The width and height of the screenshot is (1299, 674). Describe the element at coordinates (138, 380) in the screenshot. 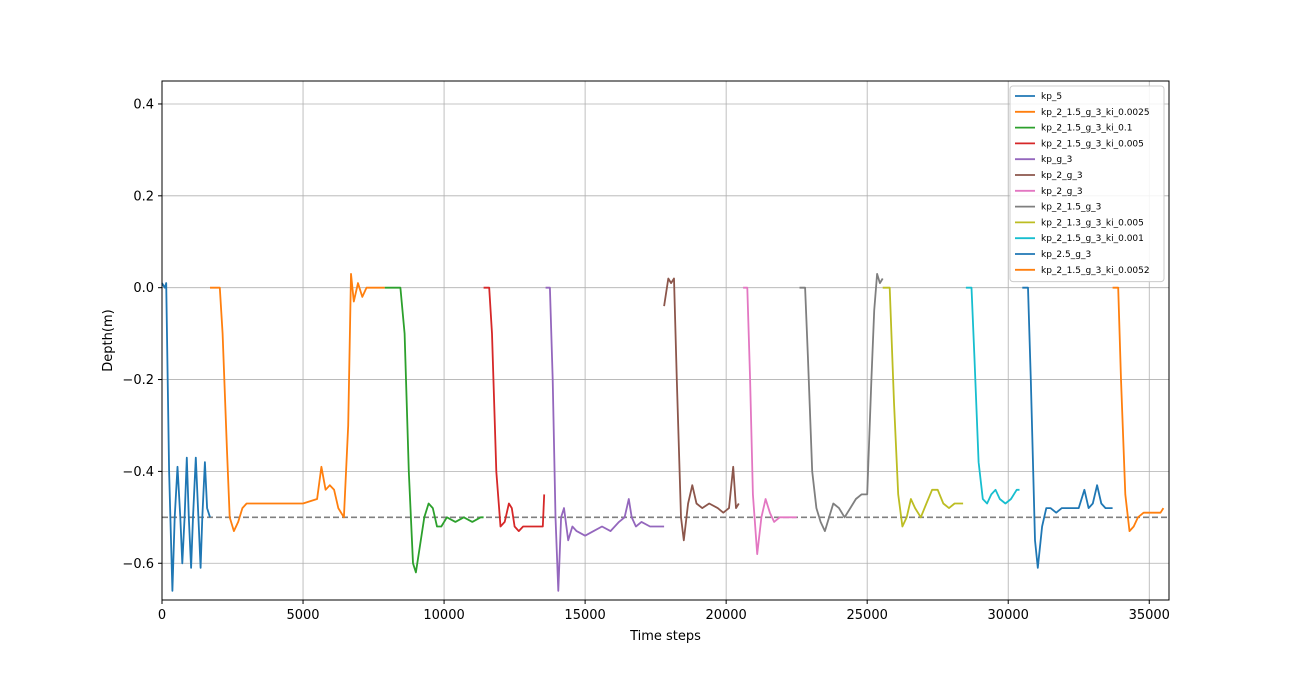

I see `y-tick-label: −0.2` at that location.